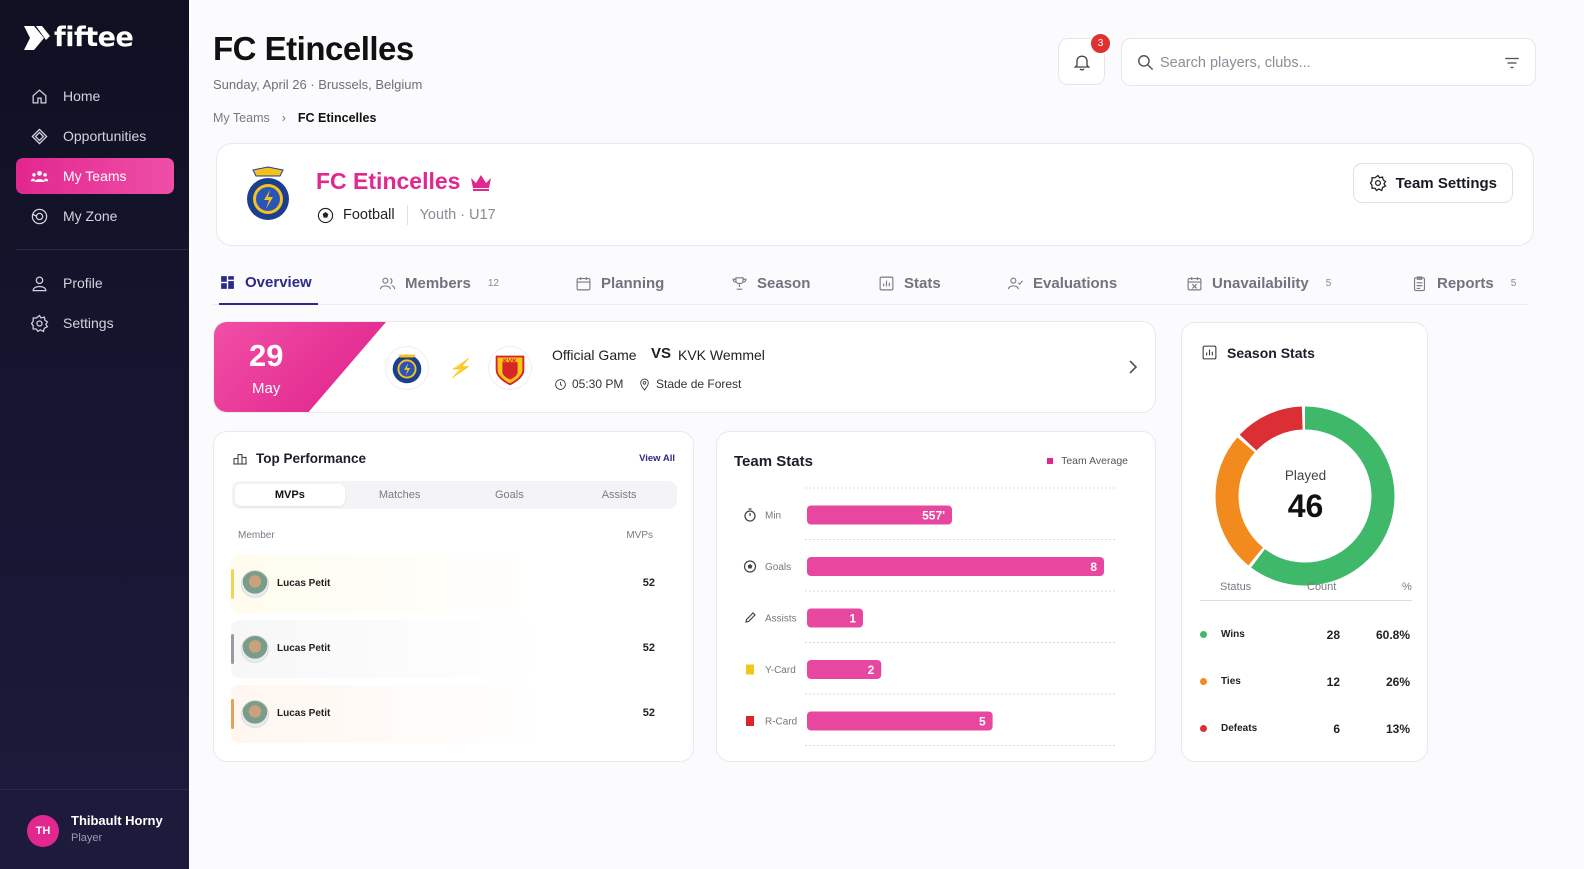 This screenshot has height=869, width=1584. I want to click on team-settings-button: Team Settings, so click(1432, 183).